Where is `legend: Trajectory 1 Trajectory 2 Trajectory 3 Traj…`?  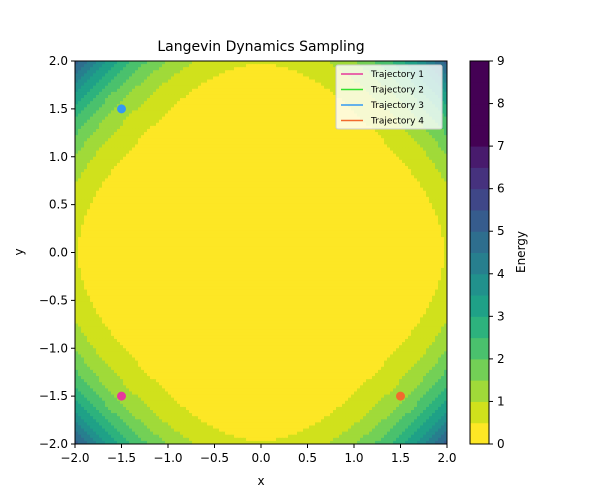
legend: Trajectory 1 Trajectory 2 Trajectory 3 Traj… is located at coordinates (389, 97).